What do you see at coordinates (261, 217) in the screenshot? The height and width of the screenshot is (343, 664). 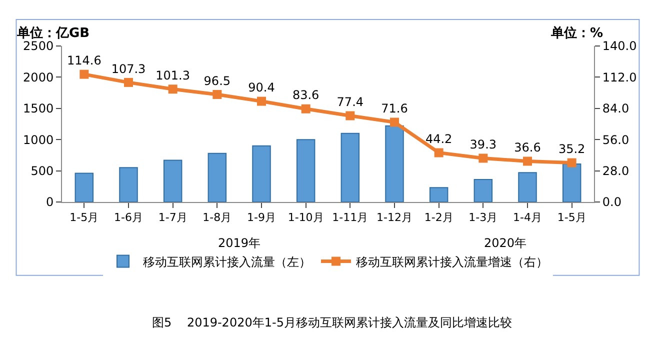 I see `x-tick-label: 1-9月` at bounding box center [261, 217].